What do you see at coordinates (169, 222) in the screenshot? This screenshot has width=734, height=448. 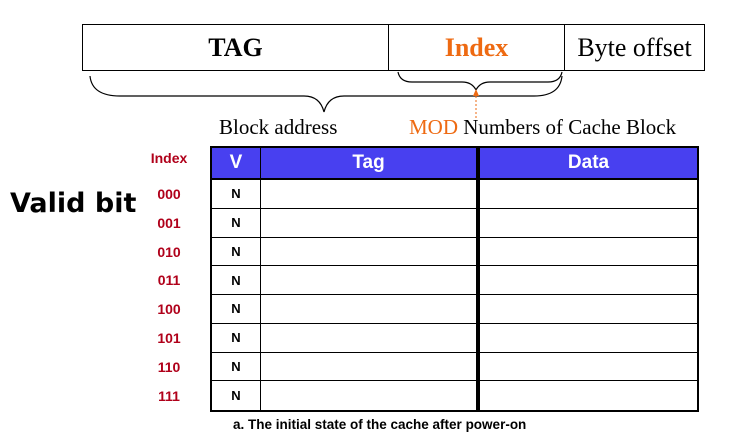 I see `index-label: 001` at bounding box center [169, 222].